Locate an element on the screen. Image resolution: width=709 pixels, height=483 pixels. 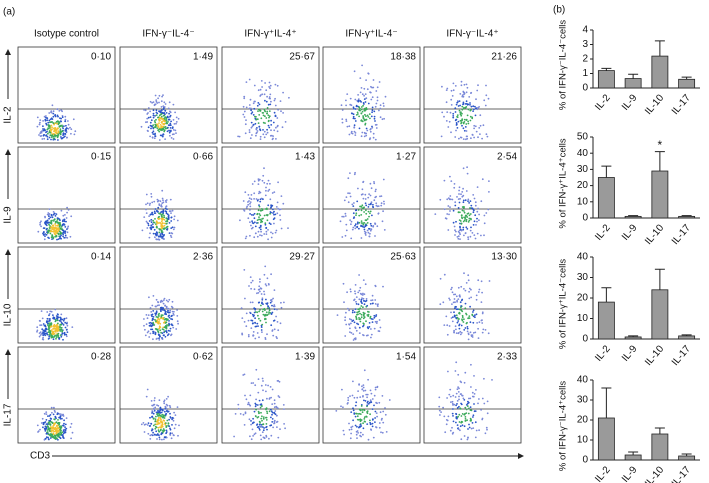
x-tick-label: IL-2 is located at coordinates (603, 102).